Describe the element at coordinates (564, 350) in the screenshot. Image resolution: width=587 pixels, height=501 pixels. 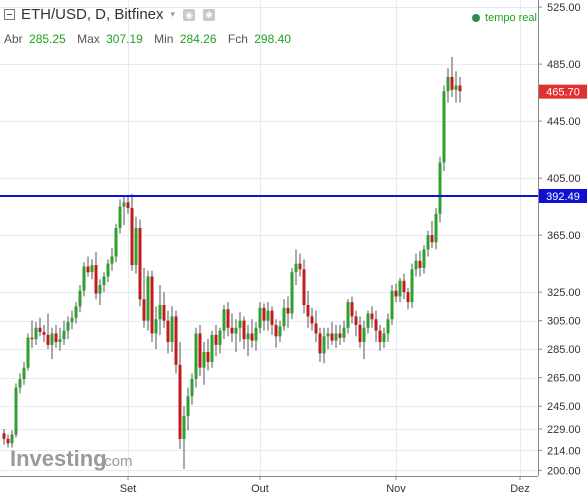
I see `y-tick-label: 285.00` at that location.